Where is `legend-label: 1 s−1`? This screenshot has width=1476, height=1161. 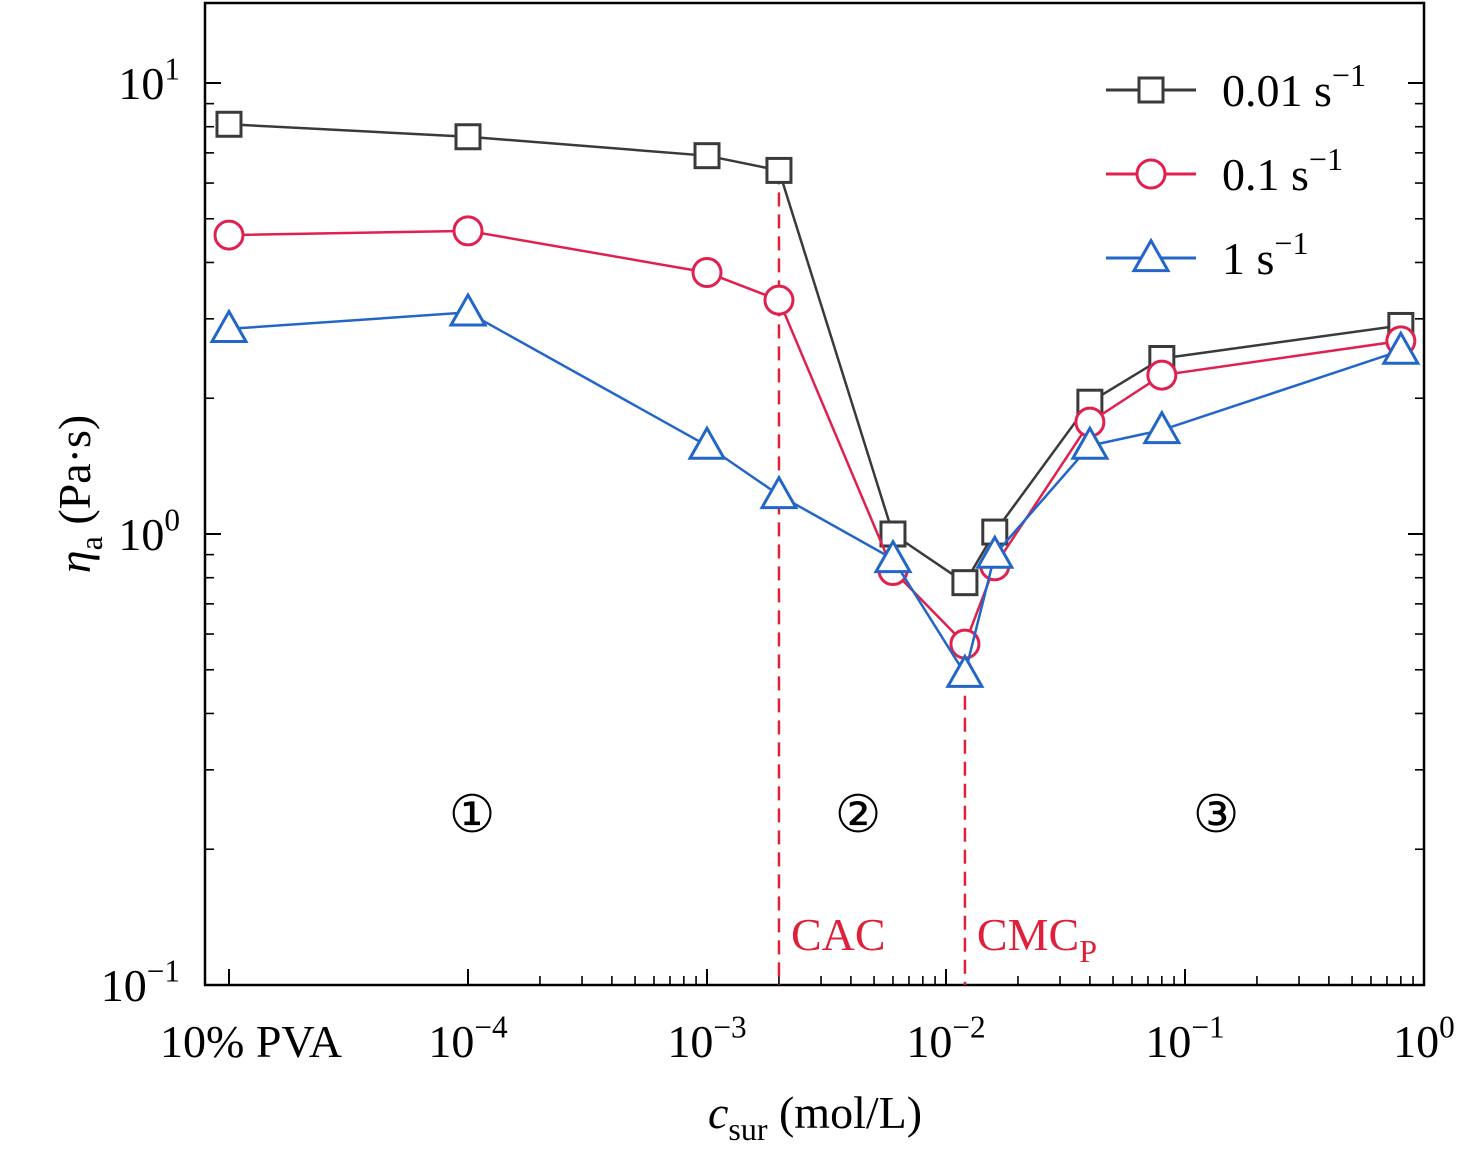
legend-label: 1 s−1 is located at coordinates (1265, 254).